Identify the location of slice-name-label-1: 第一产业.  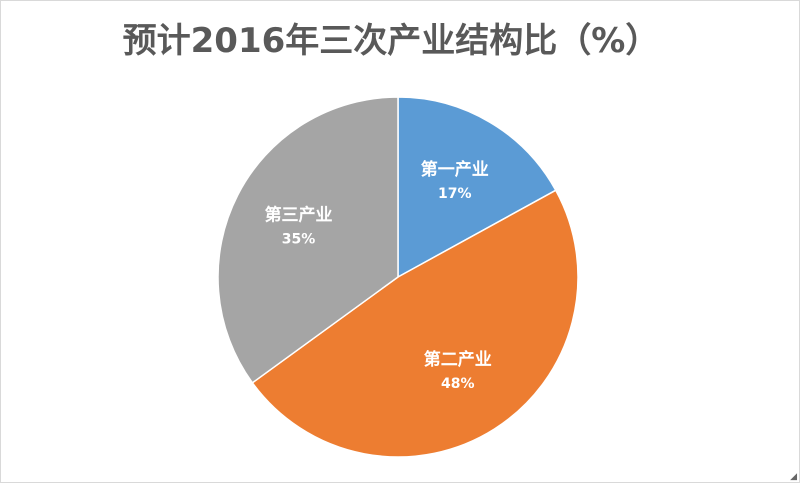
(455, 169).